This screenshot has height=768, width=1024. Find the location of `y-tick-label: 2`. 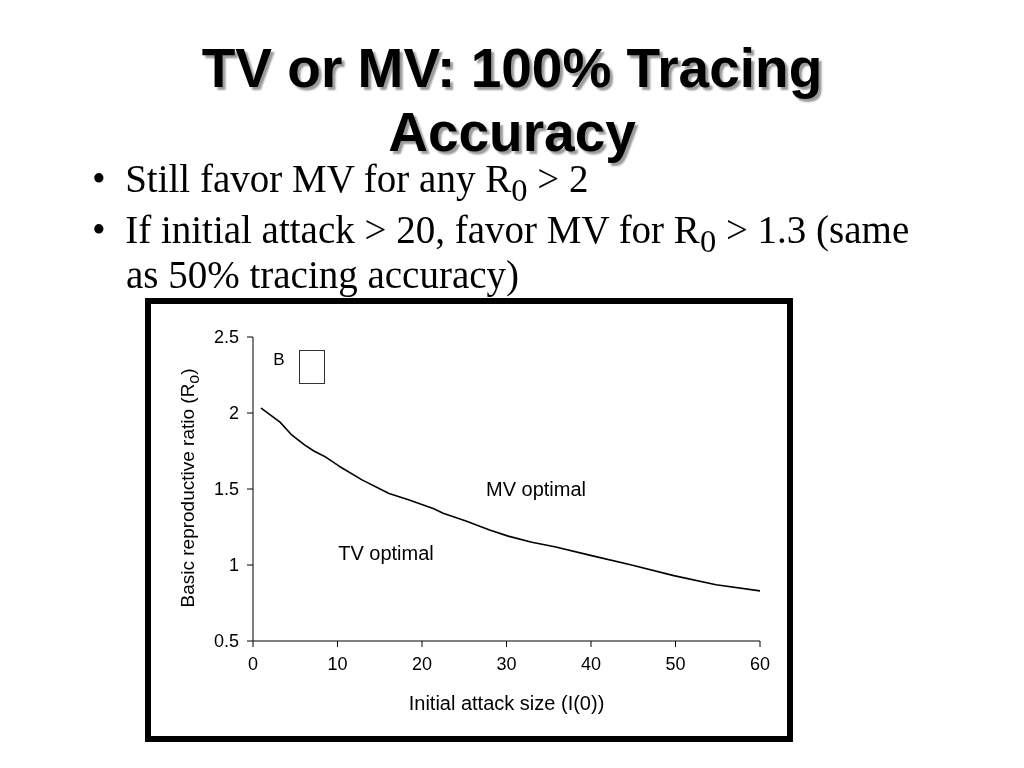

y-tick-label: 2 is located at coordinates (233, 413).